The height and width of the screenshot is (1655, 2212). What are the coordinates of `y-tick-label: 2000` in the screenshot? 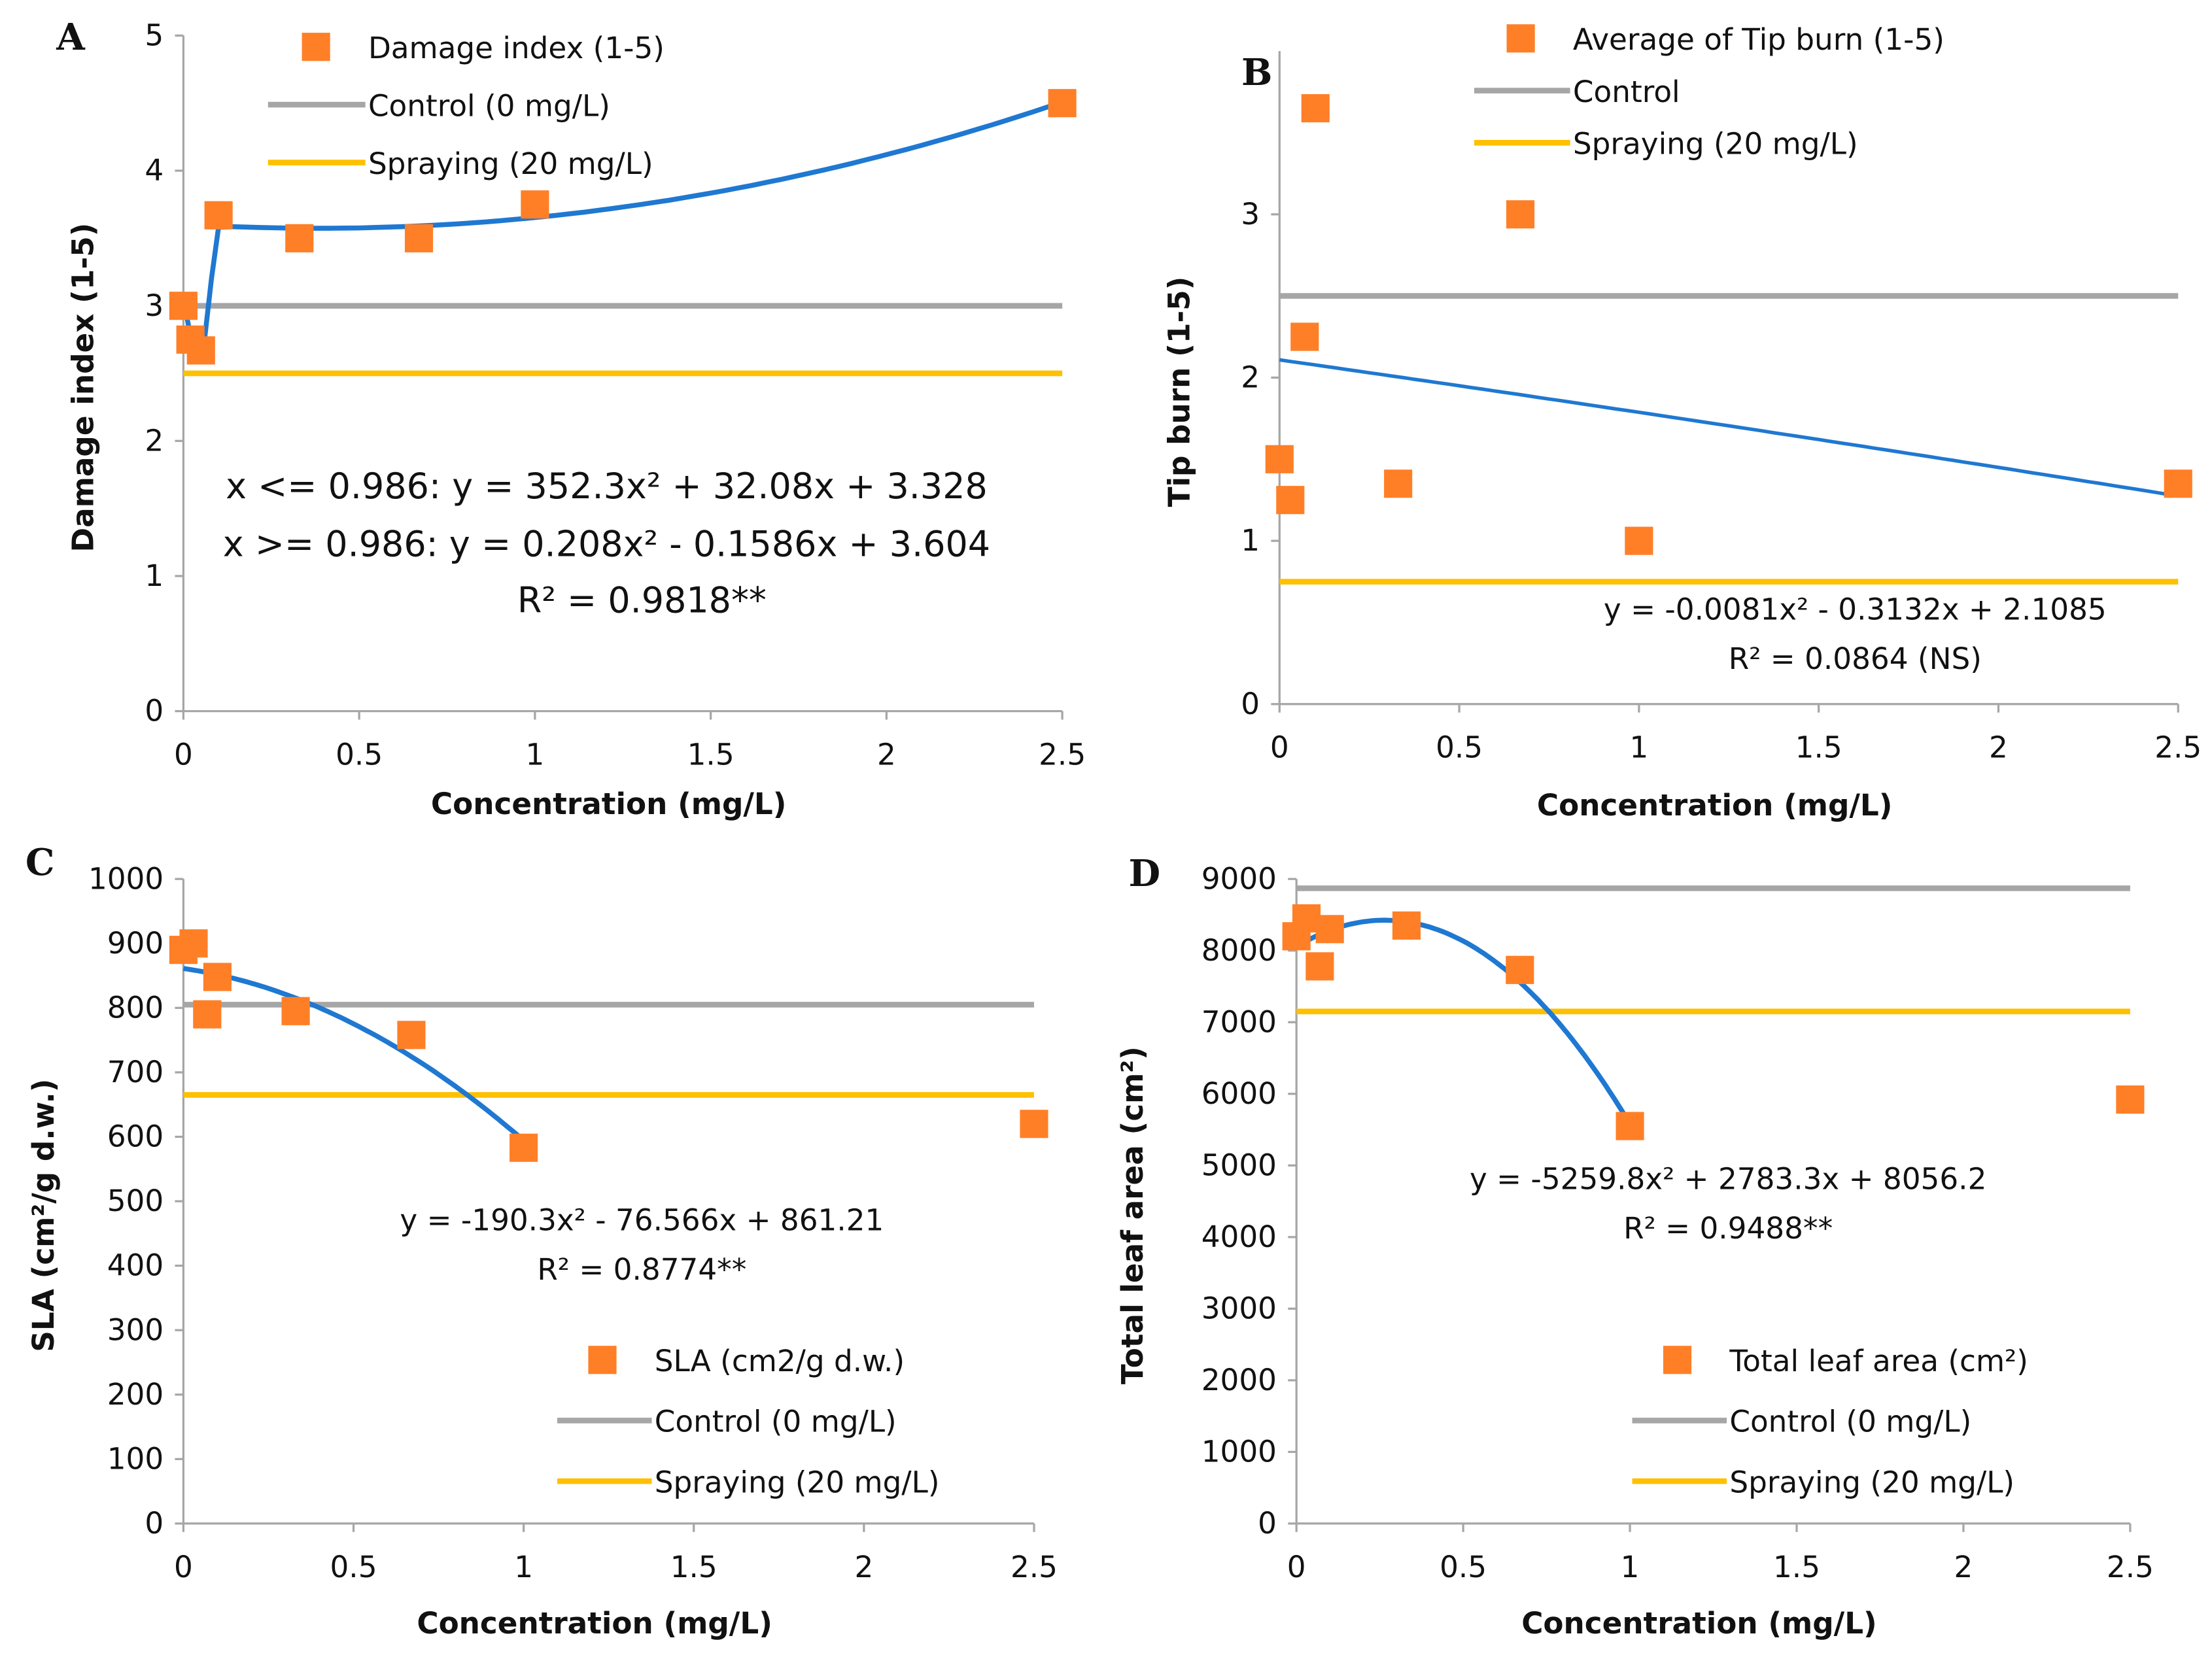 It's located at (1239, 1380).